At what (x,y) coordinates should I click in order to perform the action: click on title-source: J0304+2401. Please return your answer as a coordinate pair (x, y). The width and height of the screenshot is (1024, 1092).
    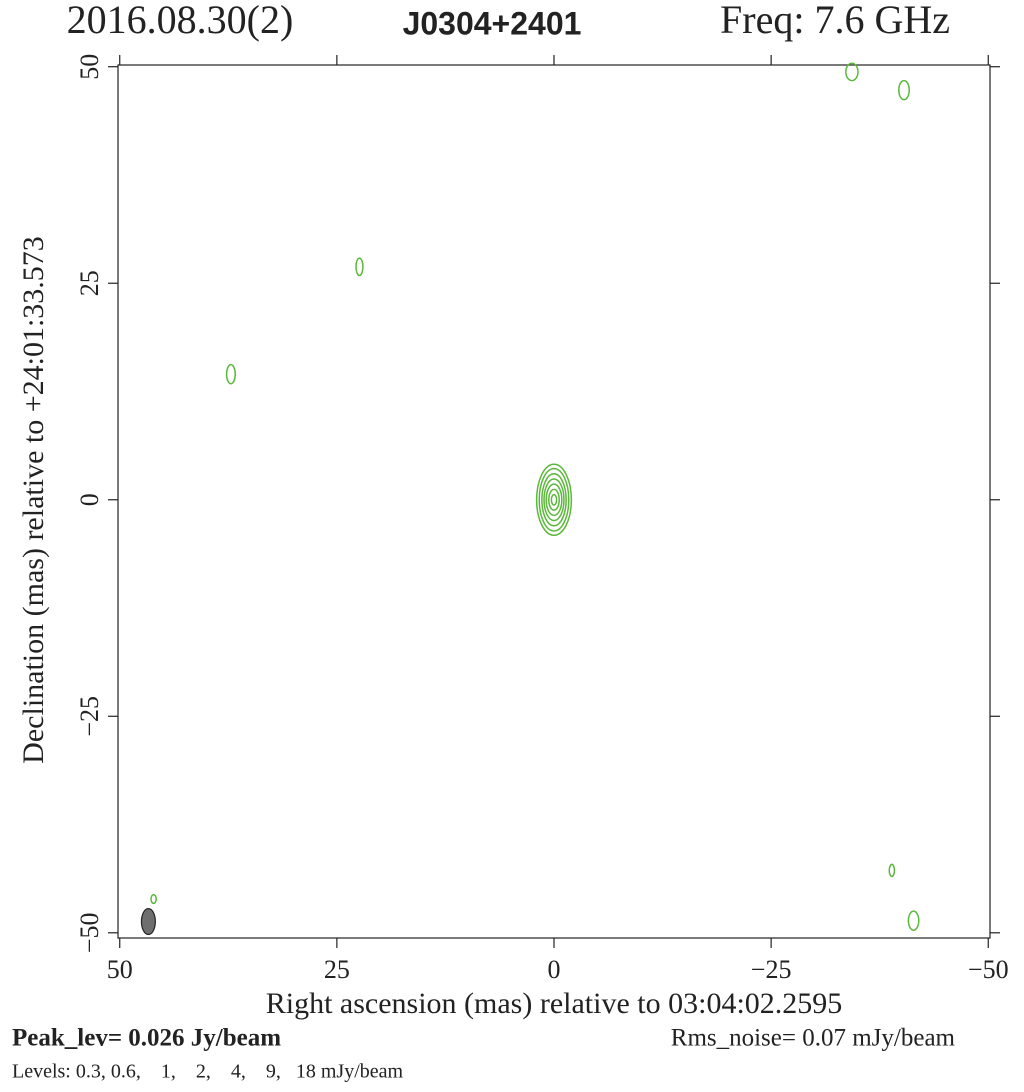
    Looking at the image, I should click on (492, 23).